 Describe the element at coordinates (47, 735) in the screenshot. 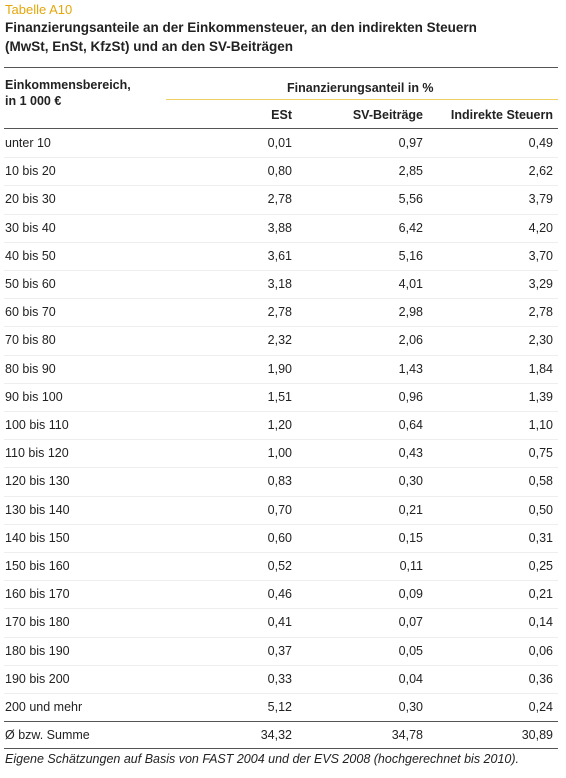

I see `row-label: Ø bzw. Summe` at that location.